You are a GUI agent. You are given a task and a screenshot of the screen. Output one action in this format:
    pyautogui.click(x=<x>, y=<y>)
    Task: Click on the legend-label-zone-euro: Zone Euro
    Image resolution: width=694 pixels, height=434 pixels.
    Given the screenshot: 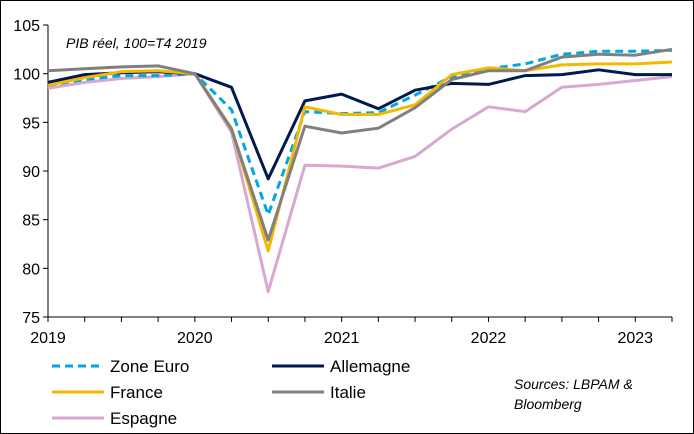 What is the action you would take?
    pyautogui.click(x=149, y=366)
    